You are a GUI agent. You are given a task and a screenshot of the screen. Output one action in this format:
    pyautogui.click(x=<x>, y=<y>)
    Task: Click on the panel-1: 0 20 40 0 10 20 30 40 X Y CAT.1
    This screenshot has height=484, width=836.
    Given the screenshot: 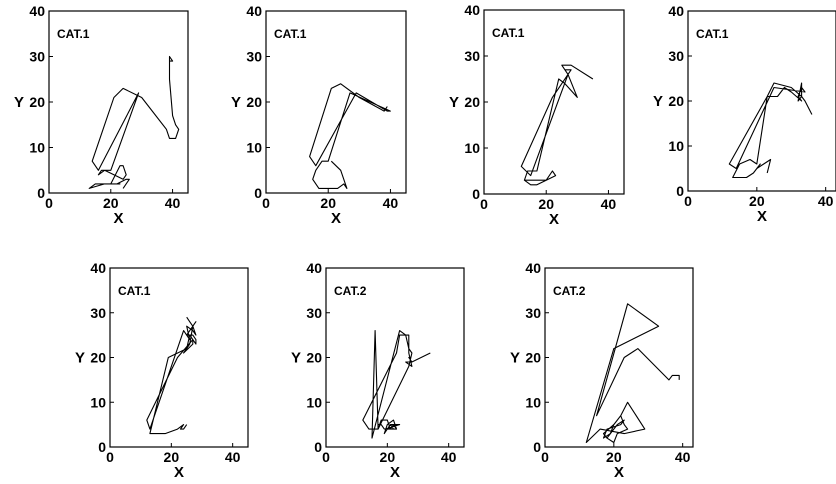 What is the action you would take?
    pyautogui.click(x=101, y=115)
    